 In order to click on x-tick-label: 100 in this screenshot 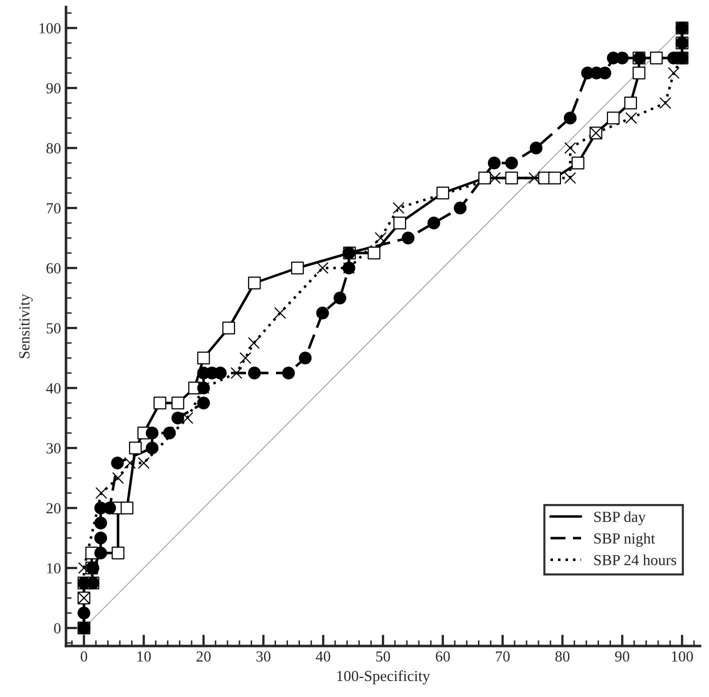, I will do `click(682, 656)`.